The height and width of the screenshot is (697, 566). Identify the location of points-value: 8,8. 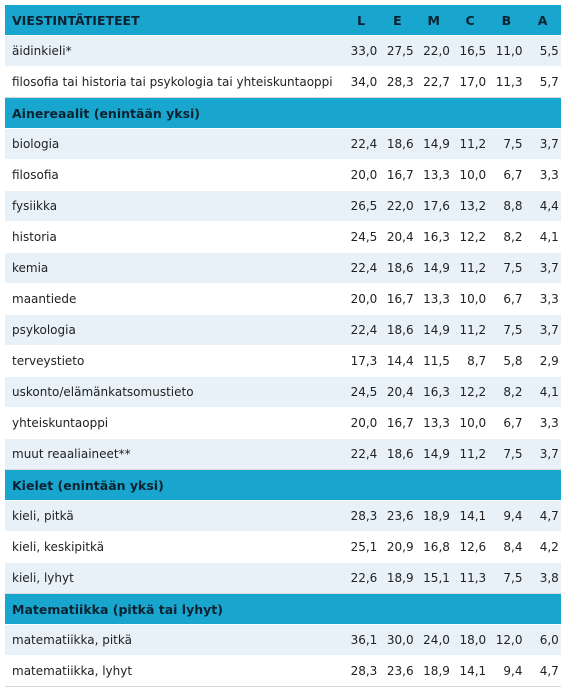
(513, 206).